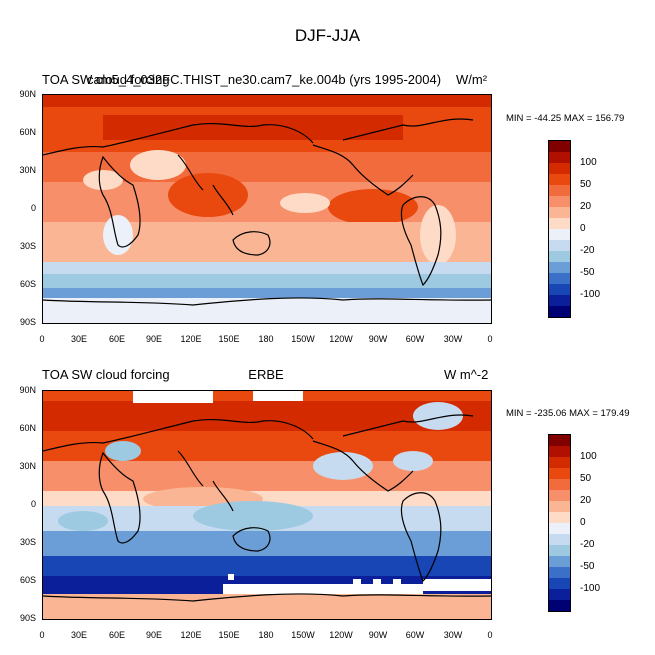 The image size is (655, 655). I want to click on main-title: DJF-JJA, so click(327, 35).